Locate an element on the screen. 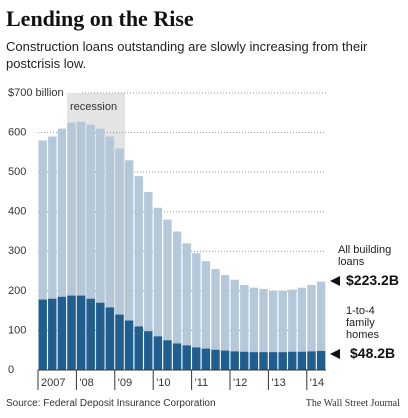 The image size is (408, 418). data-label: $48.2B is located at coordinates (373, 353).